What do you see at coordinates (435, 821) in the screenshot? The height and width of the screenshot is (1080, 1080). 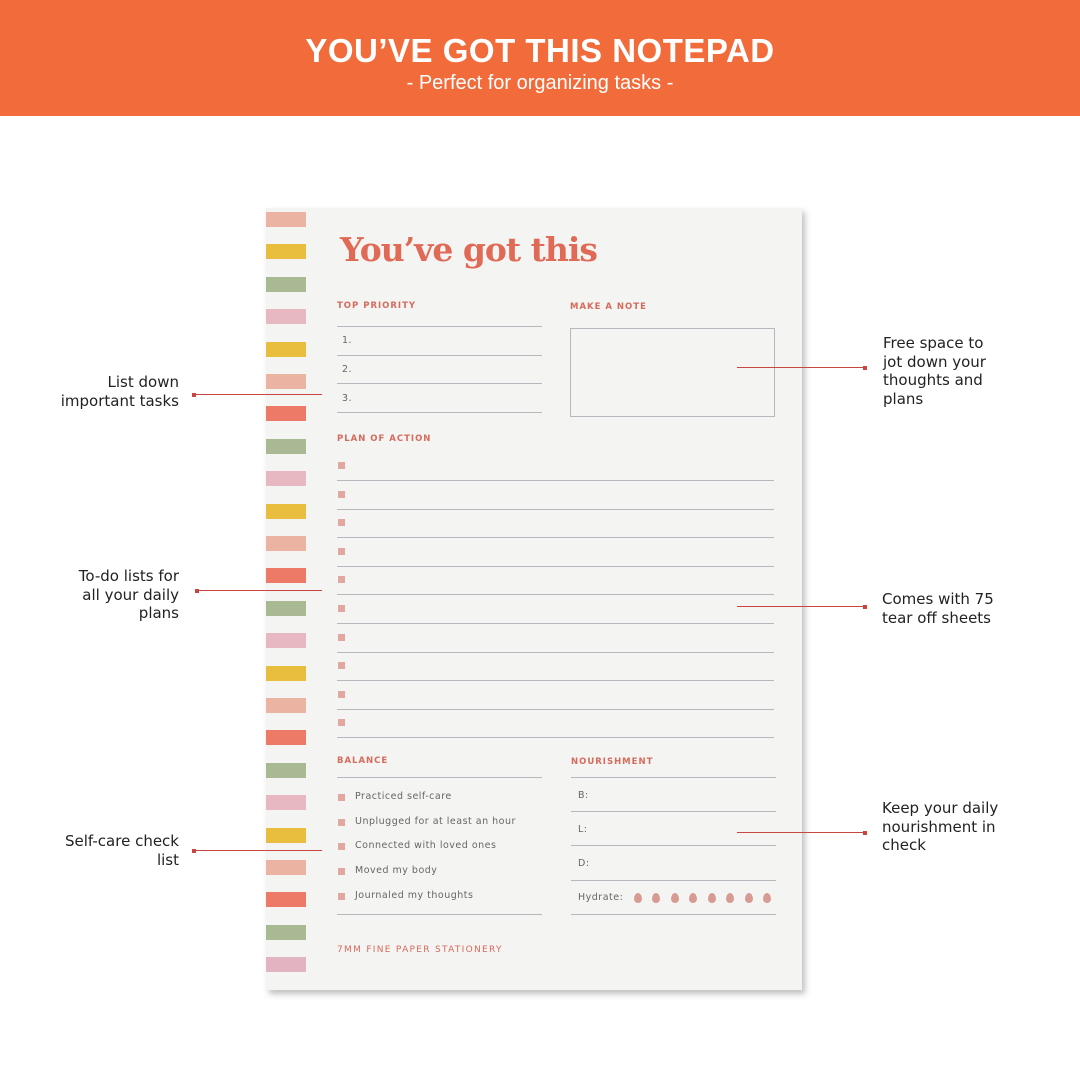 I see `balance-item: Unplugged for at least an hour` at bounding box center [435, 821].